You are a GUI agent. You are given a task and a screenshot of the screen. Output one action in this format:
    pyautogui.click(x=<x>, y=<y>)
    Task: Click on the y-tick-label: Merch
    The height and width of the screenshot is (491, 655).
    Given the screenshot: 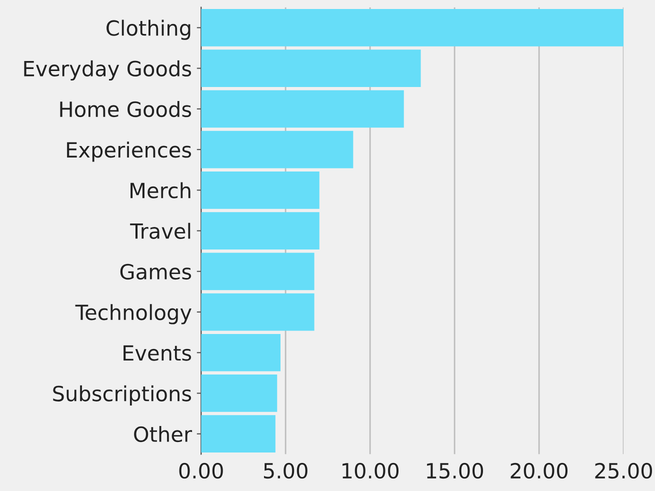 What is the action you would take?
    pyautogui.click(x=160, y=190)
    